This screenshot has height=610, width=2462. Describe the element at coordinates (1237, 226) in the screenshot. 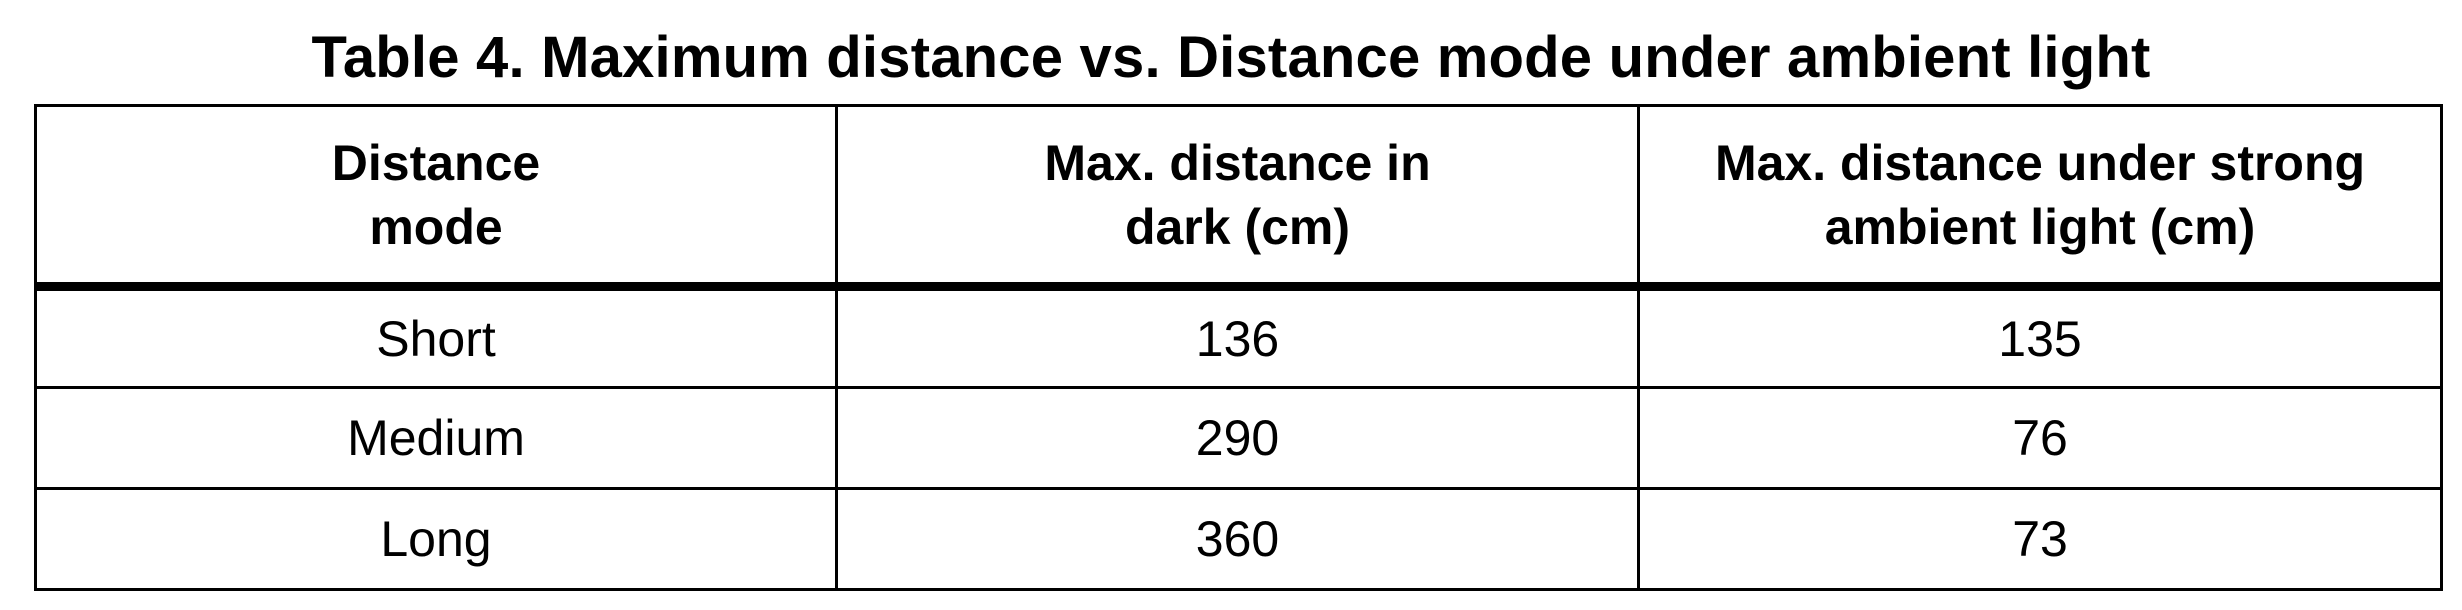

I see `header-max-distance-dark-line2: dark (cm)` at that location.